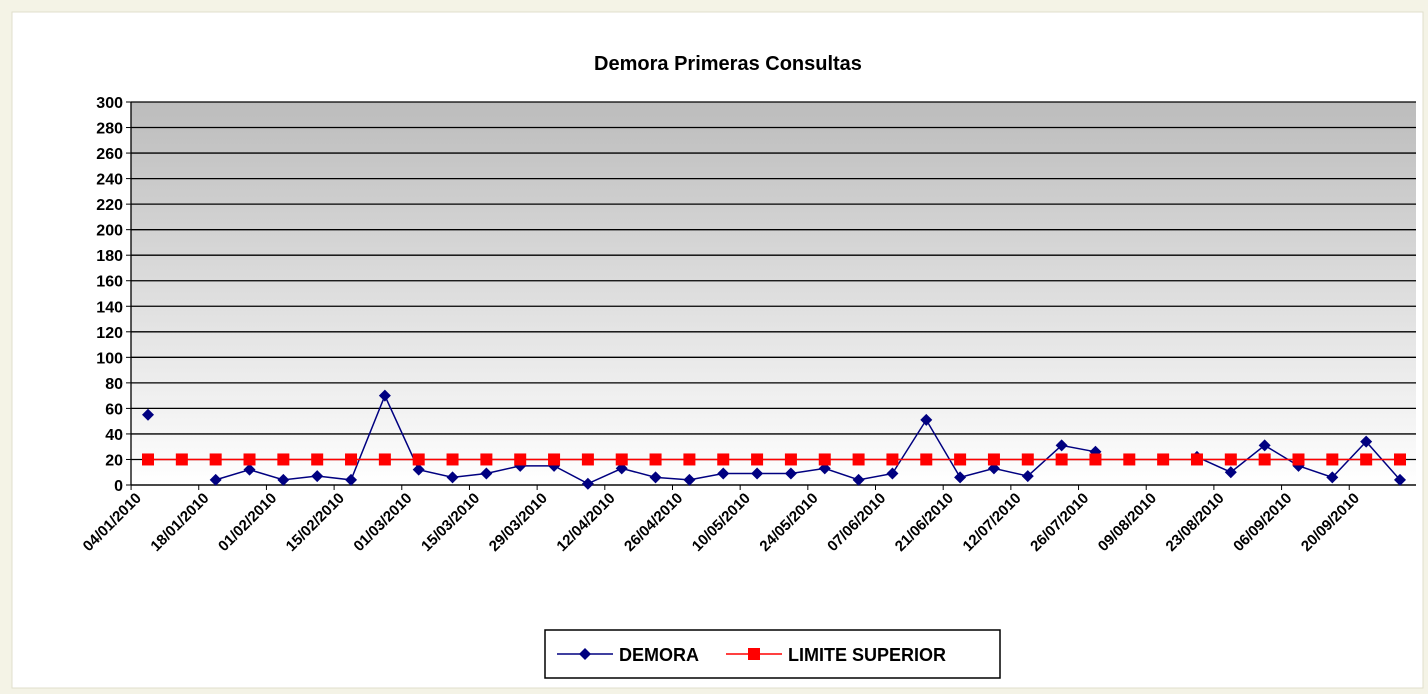 Image resolution: width=1428 pixels, height=694 pixels. I want to click on legend-label: DEMORA, so click(659, 655).